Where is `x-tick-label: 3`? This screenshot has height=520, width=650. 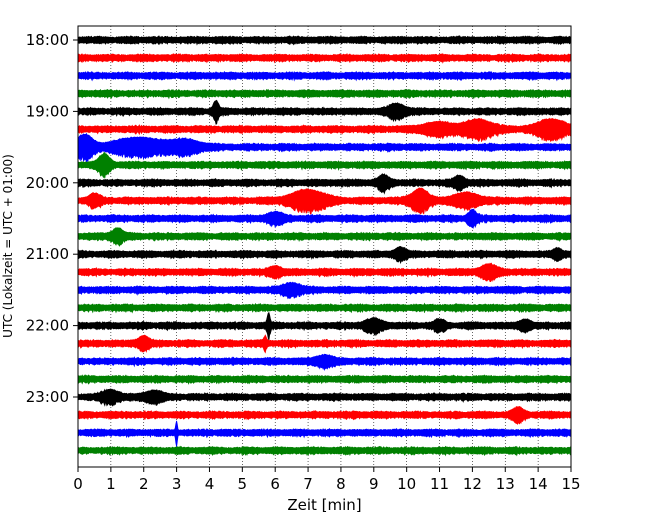 x-tick-label: 3 is located at coordinates (177, 484).